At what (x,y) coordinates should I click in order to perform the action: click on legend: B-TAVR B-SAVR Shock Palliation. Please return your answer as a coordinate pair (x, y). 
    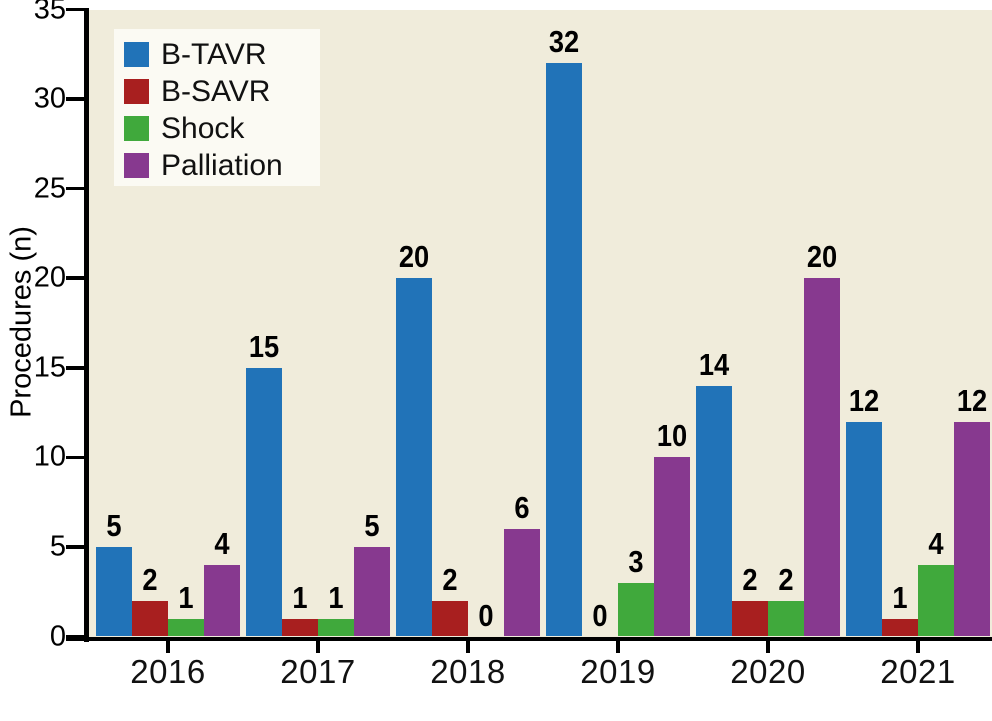
    Looking at the image, I should click on (217, 107).